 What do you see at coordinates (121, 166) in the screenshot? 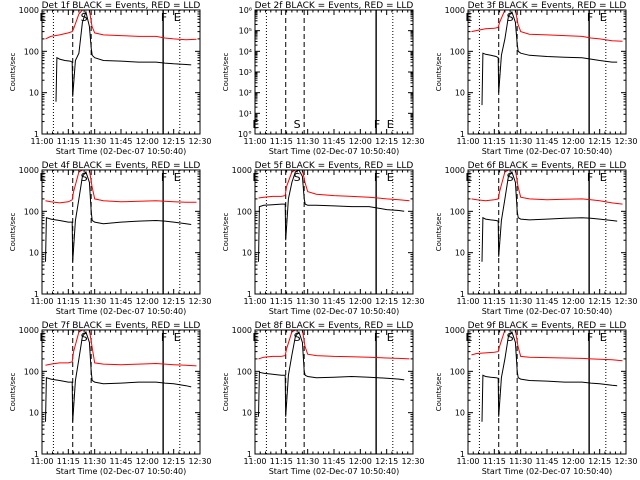
I see `panel-title: Det 4f BLACK = Events, RED = LLD` at bounding box center [121, 166].